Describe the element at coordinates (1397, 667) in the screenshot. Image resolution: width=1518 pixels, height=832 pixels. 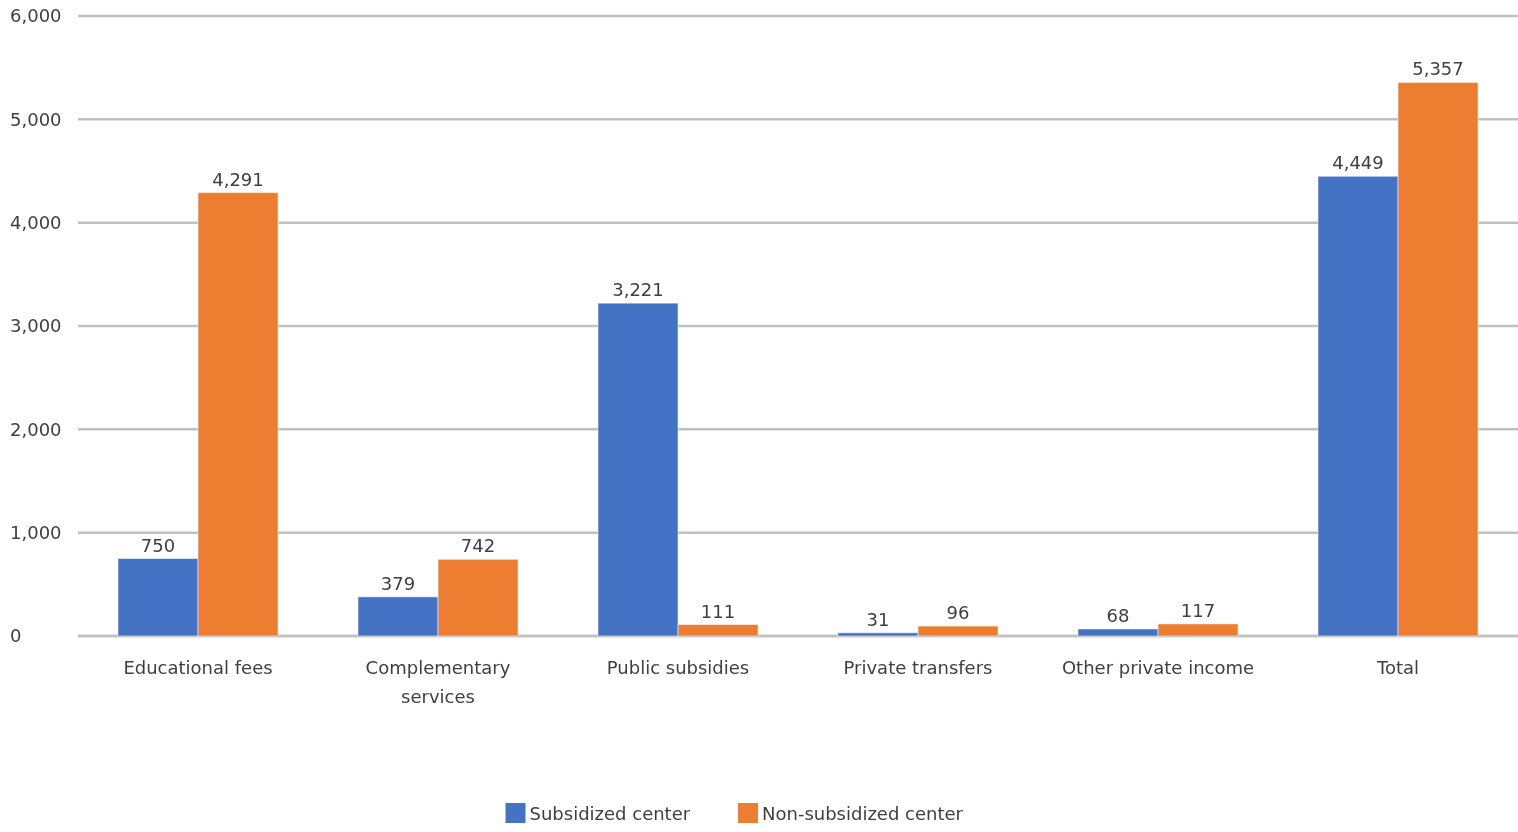
I see `x-tick-label: Total` at that location.